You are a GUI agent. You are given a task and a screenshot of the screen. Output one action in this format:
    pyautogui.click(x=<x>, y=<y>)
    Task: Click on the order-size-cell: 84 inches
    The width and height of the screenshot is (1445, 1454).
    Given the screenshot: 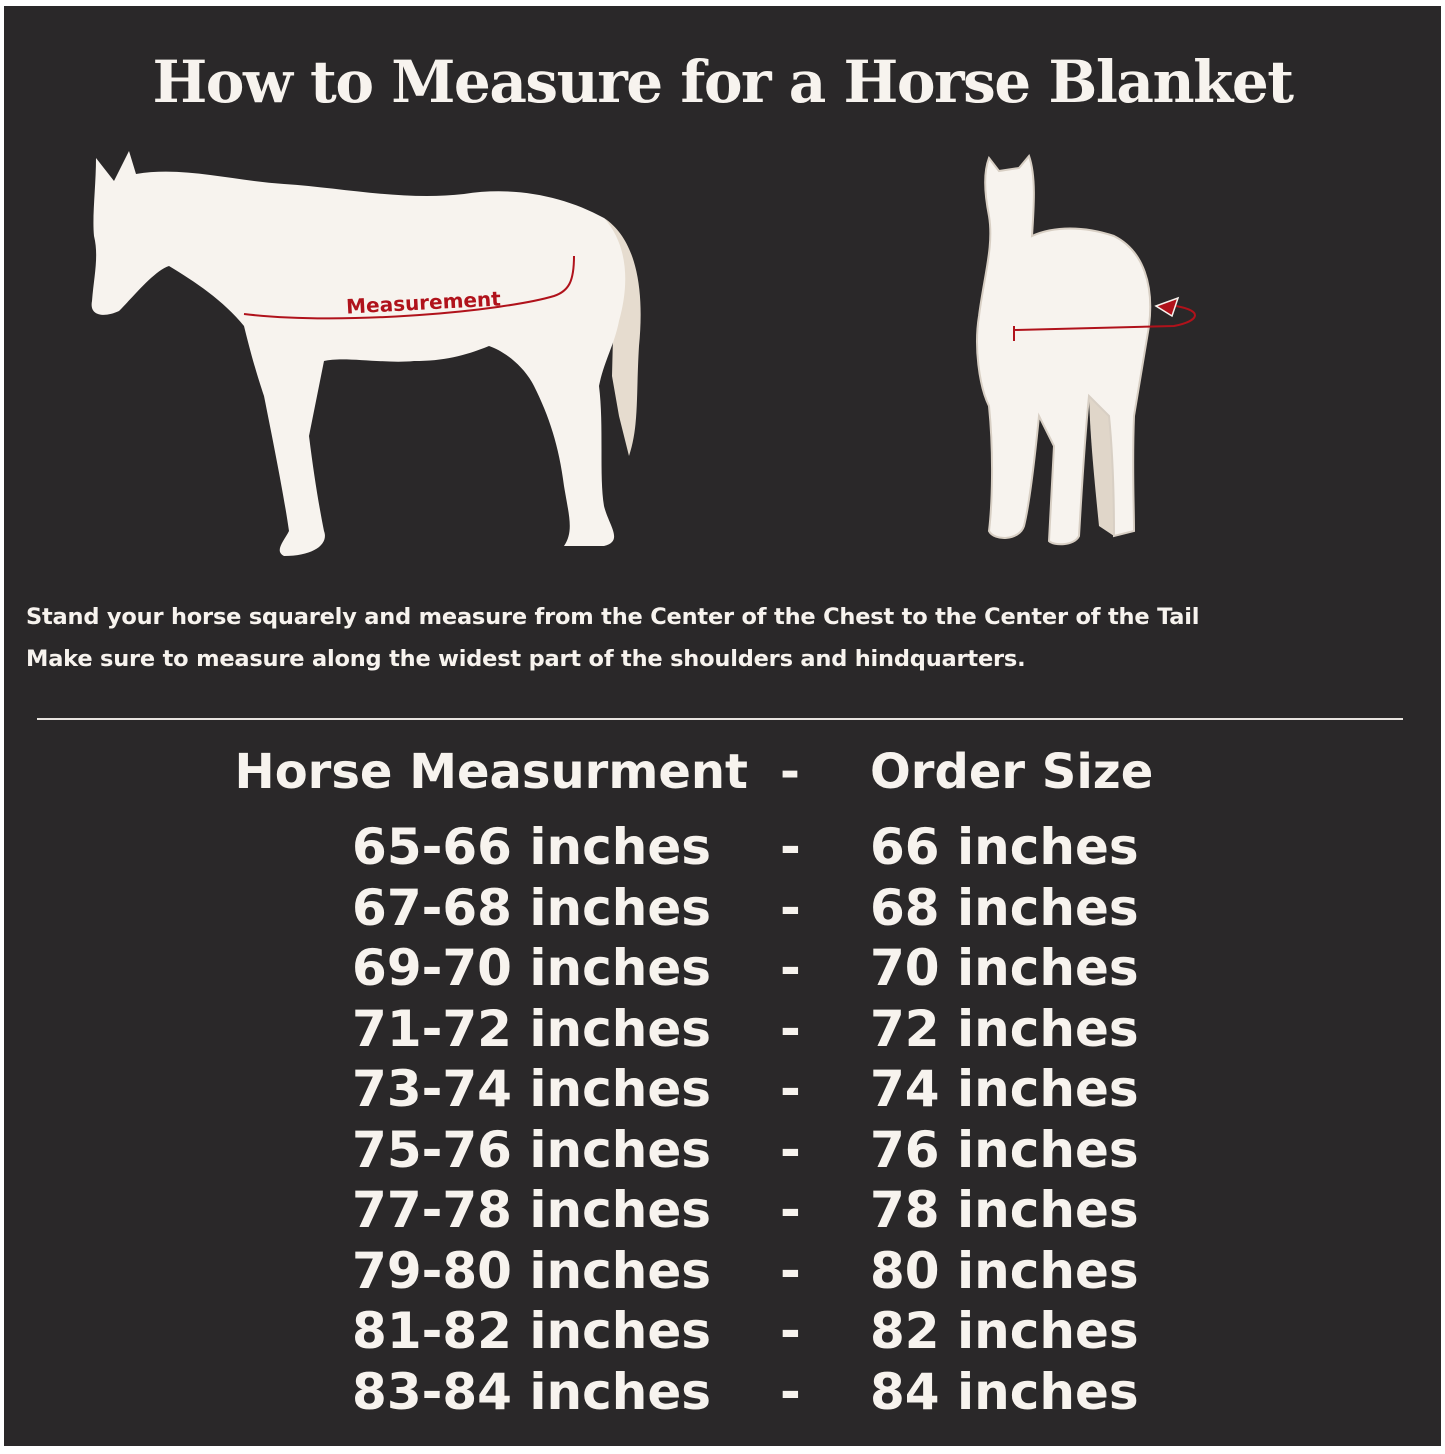 What is the action you would take?
    pyautogui.click(x=1004, y=1391)
    